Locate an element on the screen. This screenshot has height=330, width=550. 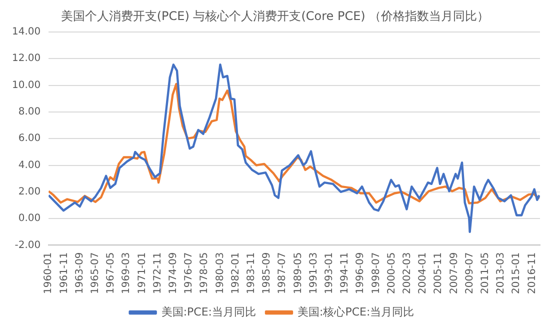
x-tick-label: 2011-05 is located at coordinates (485, 273).